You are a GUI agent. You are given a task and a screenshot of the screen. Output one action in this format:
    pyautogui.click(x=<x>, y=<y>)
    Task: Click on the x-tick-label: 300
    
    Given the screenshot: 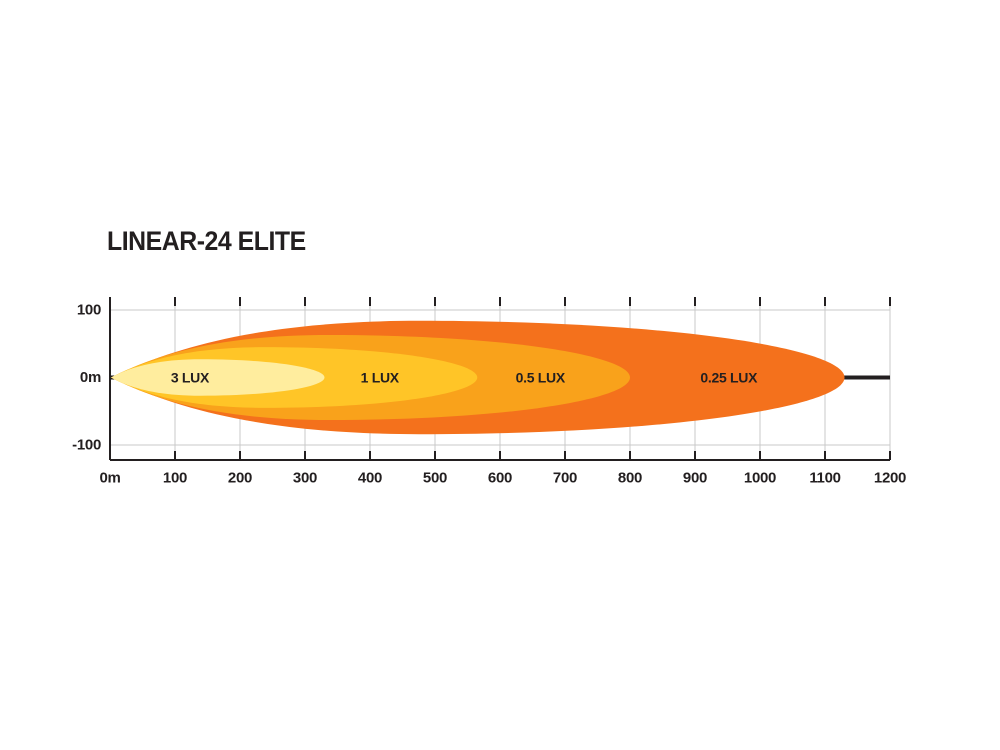 What is the action you would take?
    pyautogui.click(x=305, y=478)
    